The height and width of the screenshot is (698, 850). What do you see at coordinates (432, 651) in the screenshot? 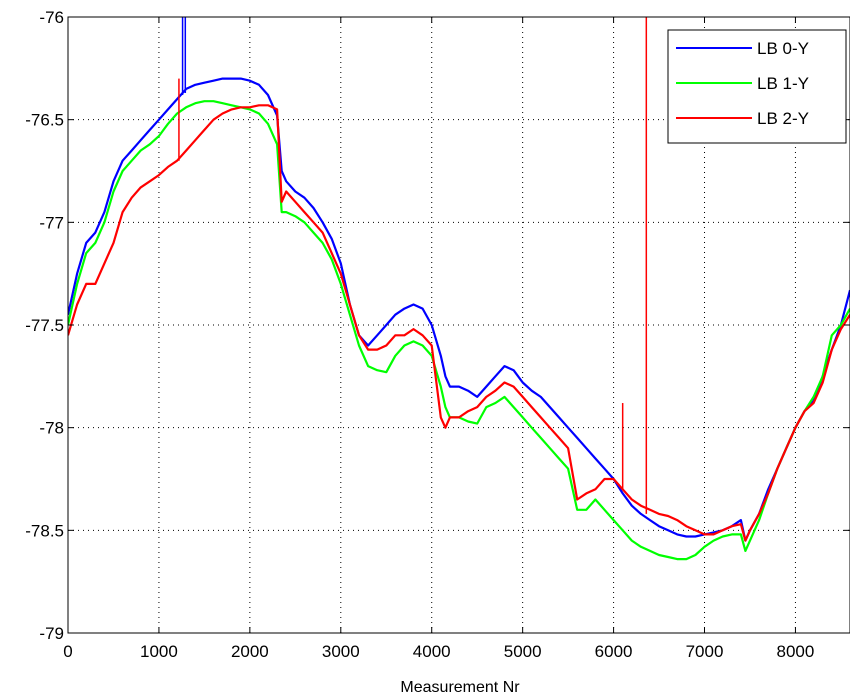
I see `x-tick-label: 4000` at bounding box center [432, 651].